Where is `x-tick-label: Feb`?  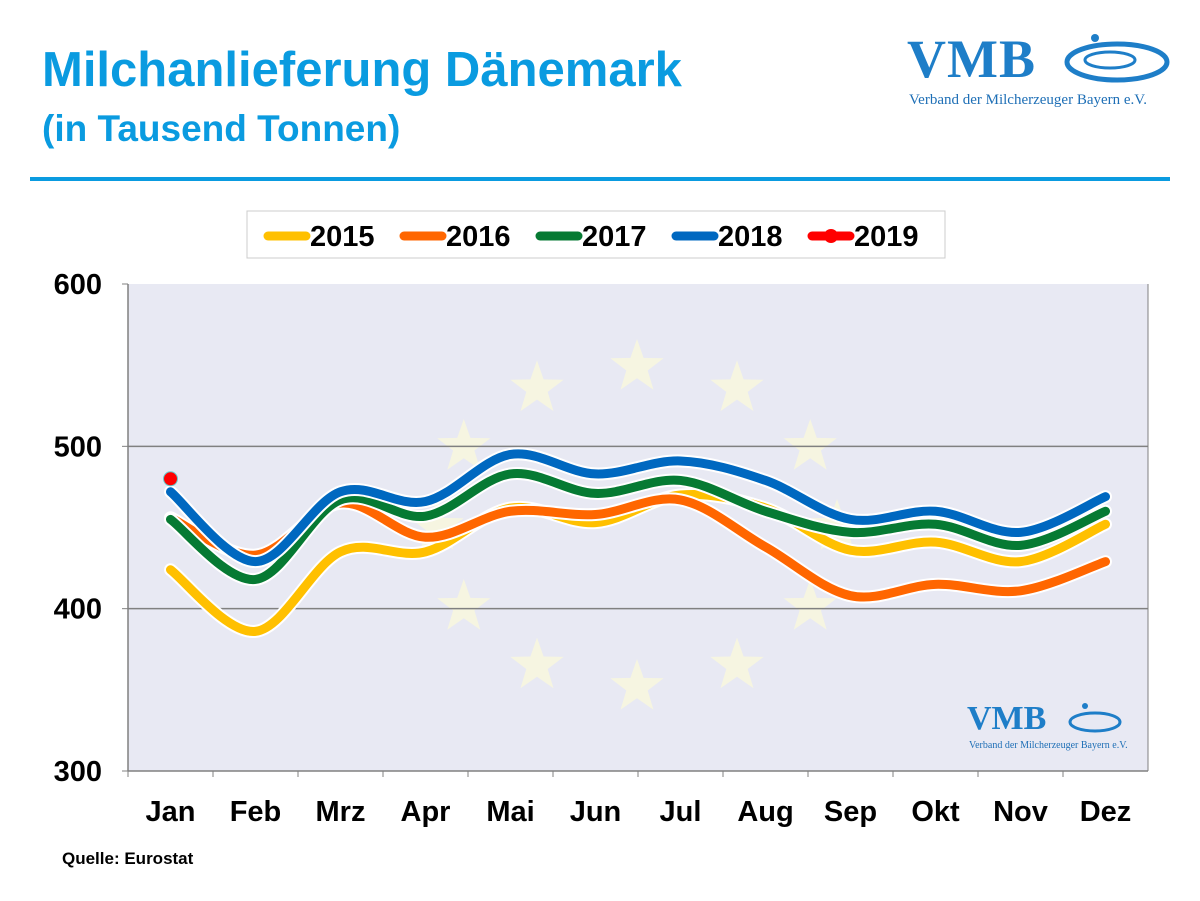
x-tick-label: Feb is located at coordinates (256, 812).